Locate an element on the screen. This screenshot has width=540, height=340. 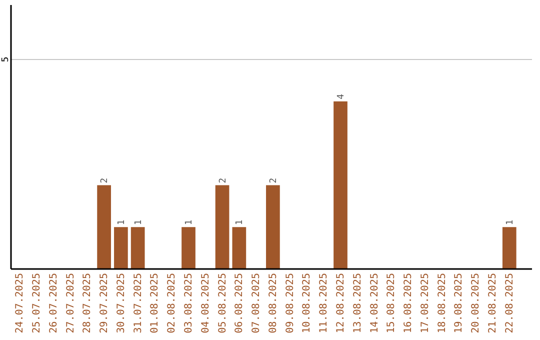
x-tick-label: 02.08.2025 is located at coordinates (172, 303).